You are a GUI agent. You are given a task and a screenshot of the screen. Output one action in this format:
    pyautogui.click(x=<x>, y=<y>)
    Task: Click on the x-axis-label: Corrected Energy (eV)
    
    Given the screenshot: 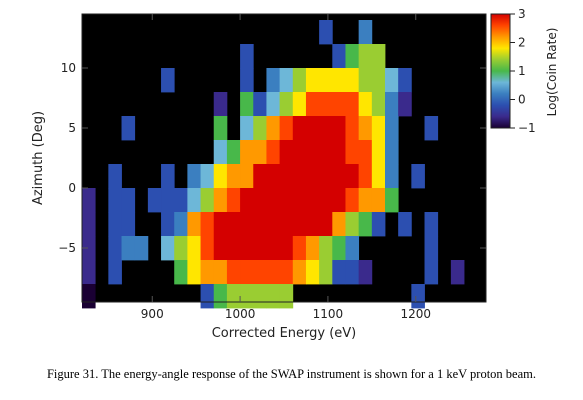 What is the action you would take?
    pyautogui.click(x=284, y=333)
    